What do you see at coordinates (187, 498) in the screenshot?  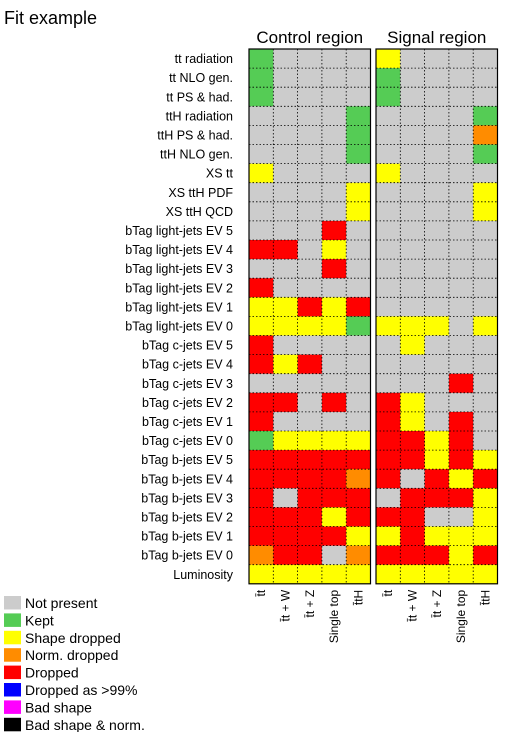 I see `row-label: bTag b-jets EV 3` at bounding box center [187, 498].